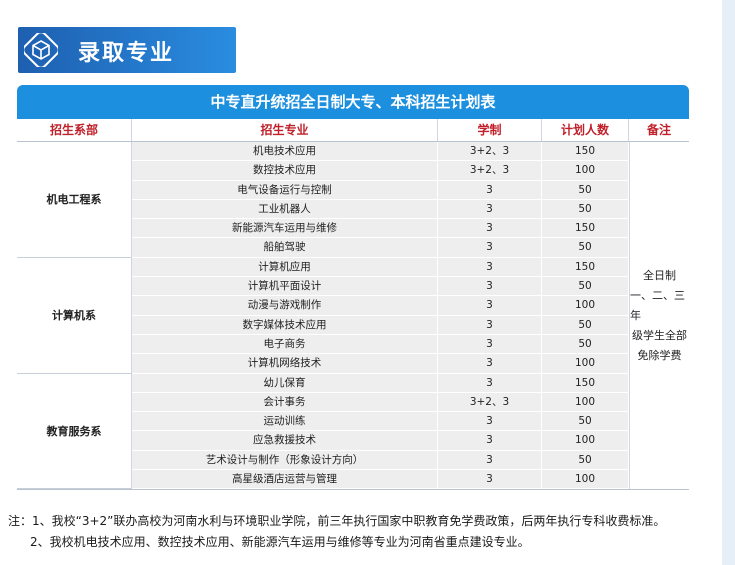 The height and width of the screenshot is (565, 735). Describe the element at coordinates (41, 50) in the screenshot. I see `cube-icon` at that location.